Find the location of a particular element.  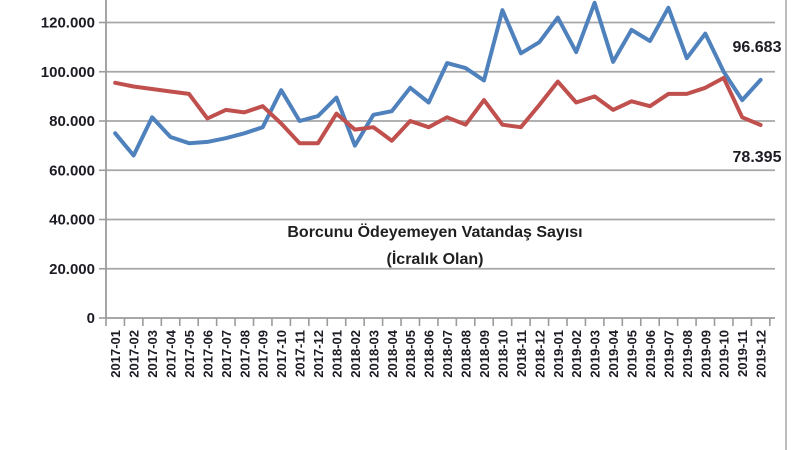

x-axis-label: 2017-06 is located at coordinates (207, 354).